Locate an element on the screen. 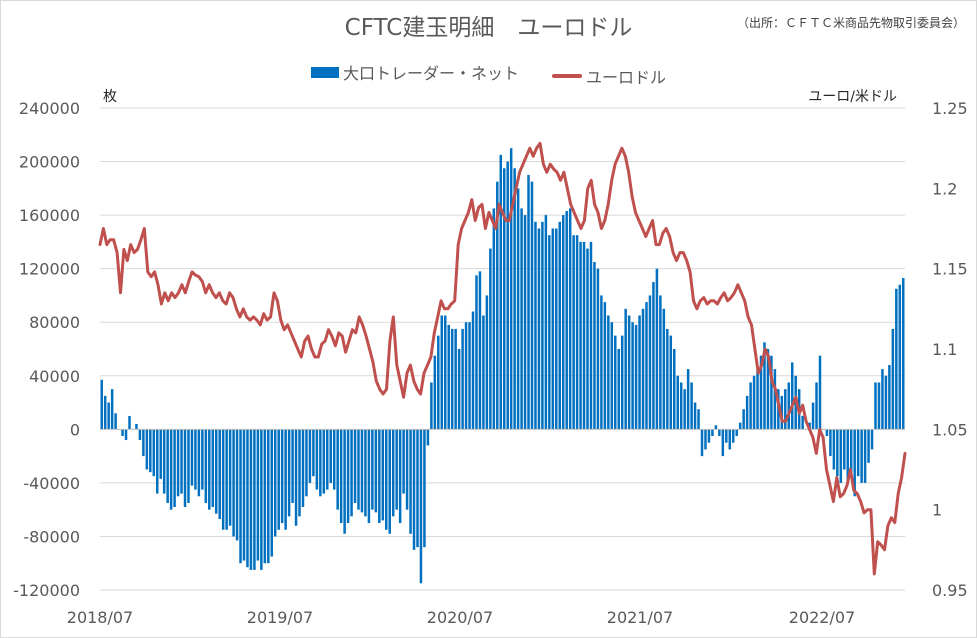  left-tick-label: 40000 is located at coordinates (54, 376).